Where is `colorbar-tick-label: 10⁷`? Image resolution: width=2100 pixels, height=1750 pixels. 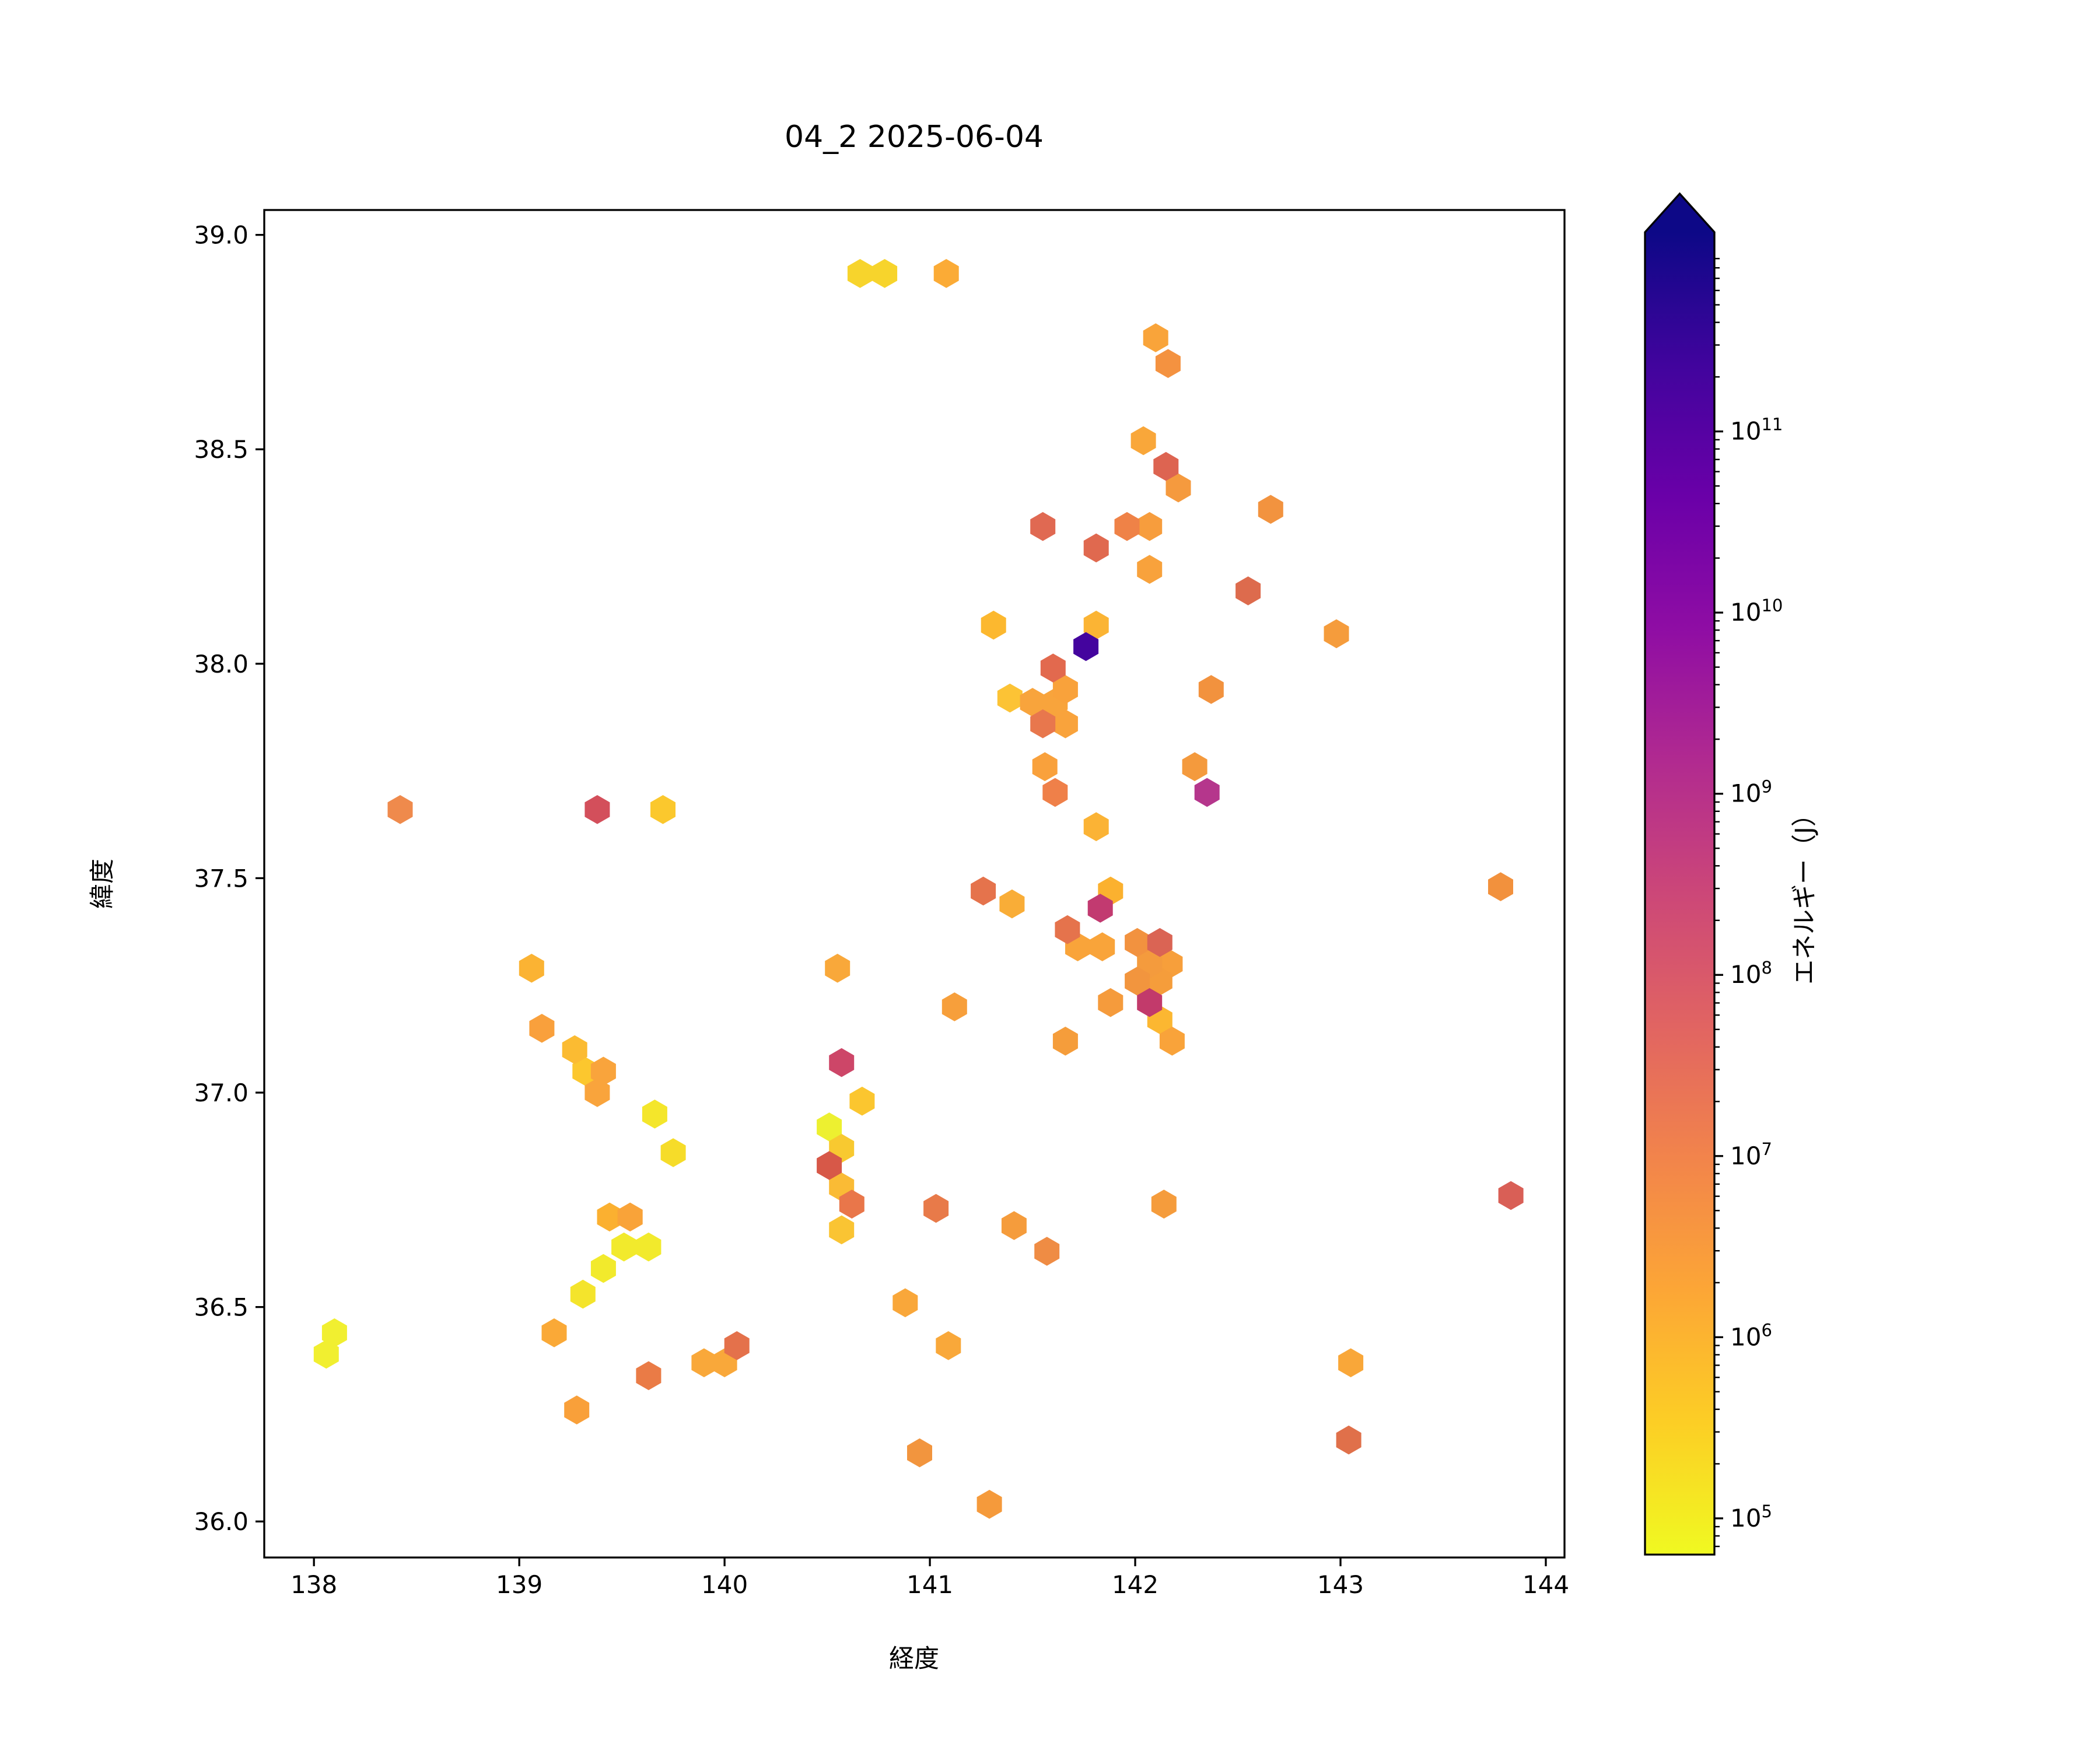 colorbar-tick-label: 10⁷ is located at coordinates (1751, 1154).